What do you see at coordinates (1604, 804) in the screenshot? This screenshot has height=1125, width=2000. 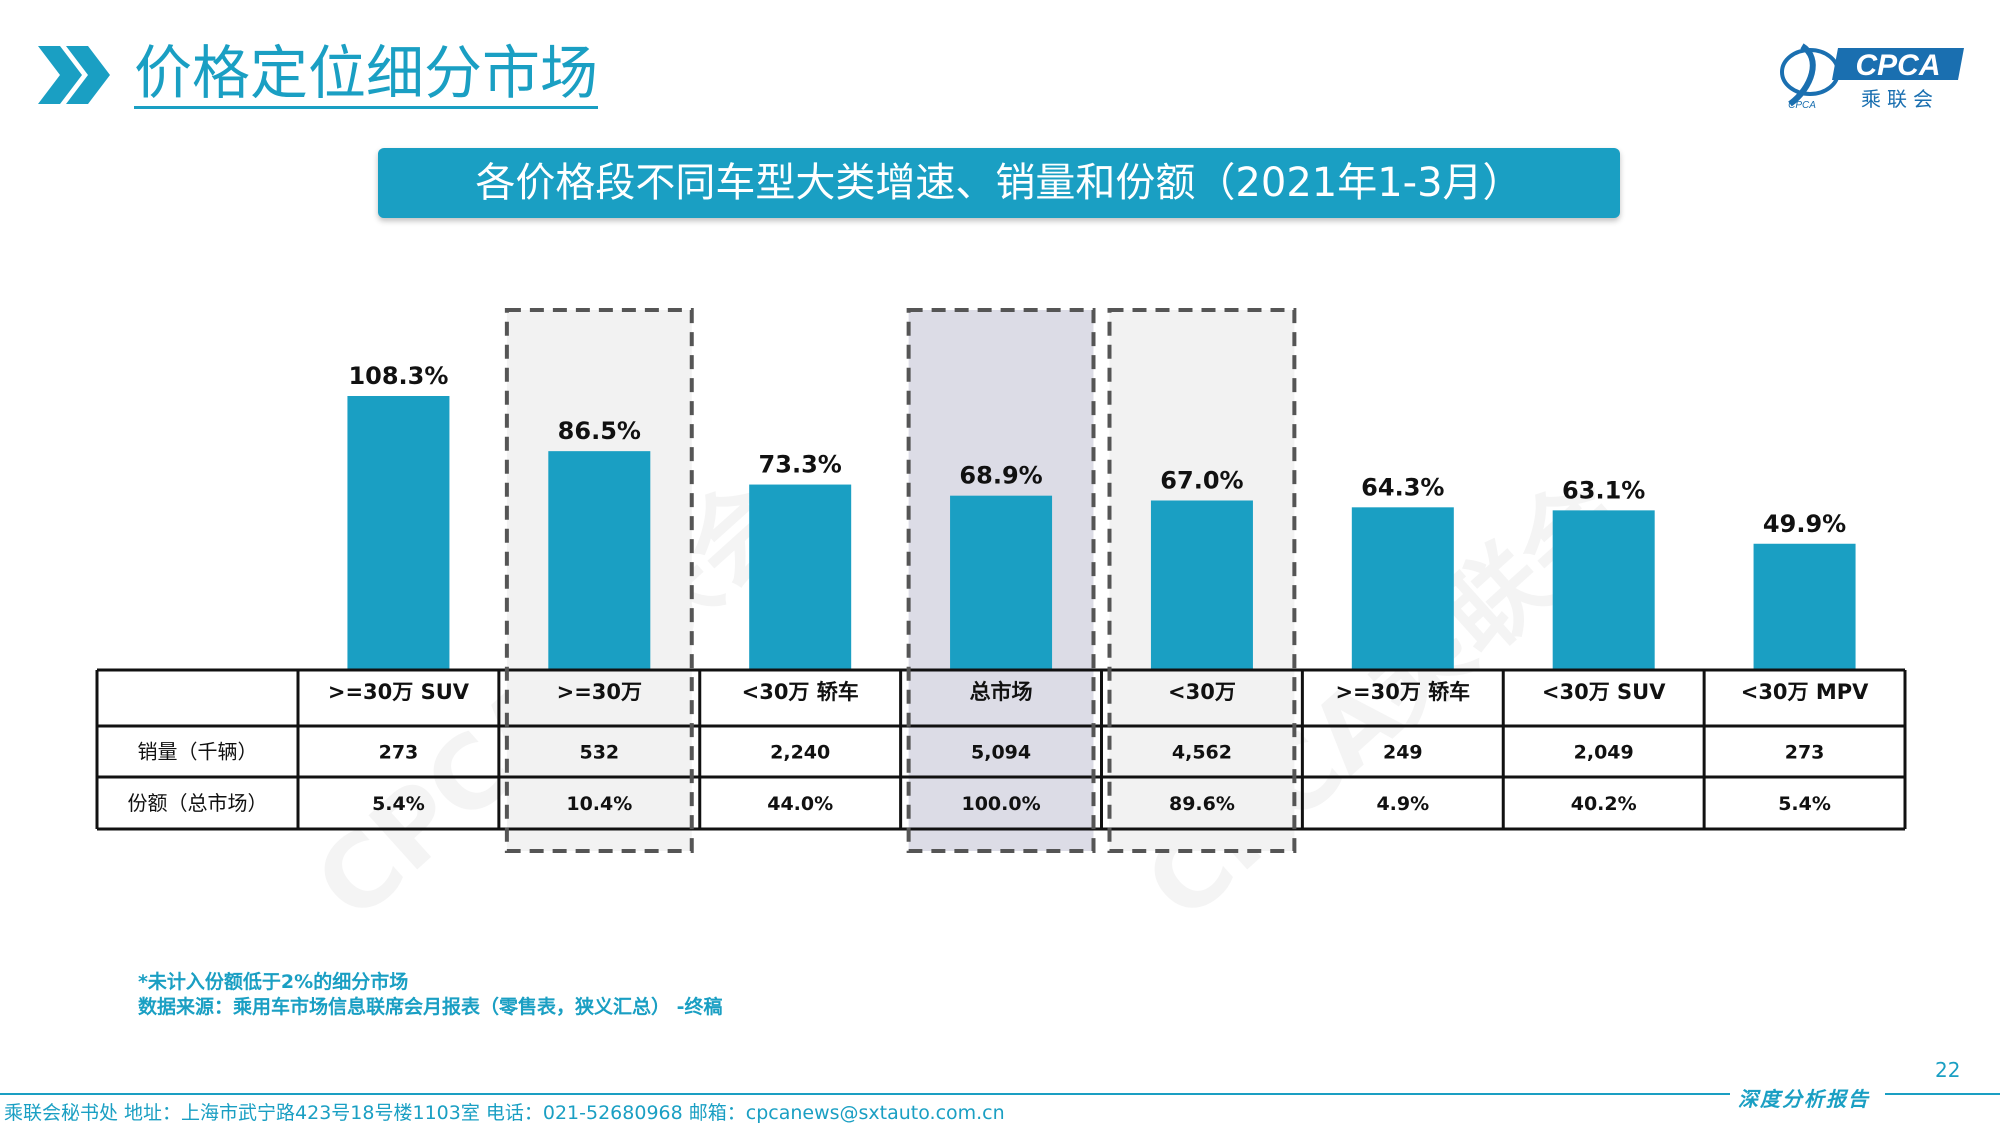 I see `table-cell: 40.2%` at bounding box center [1604, 804].